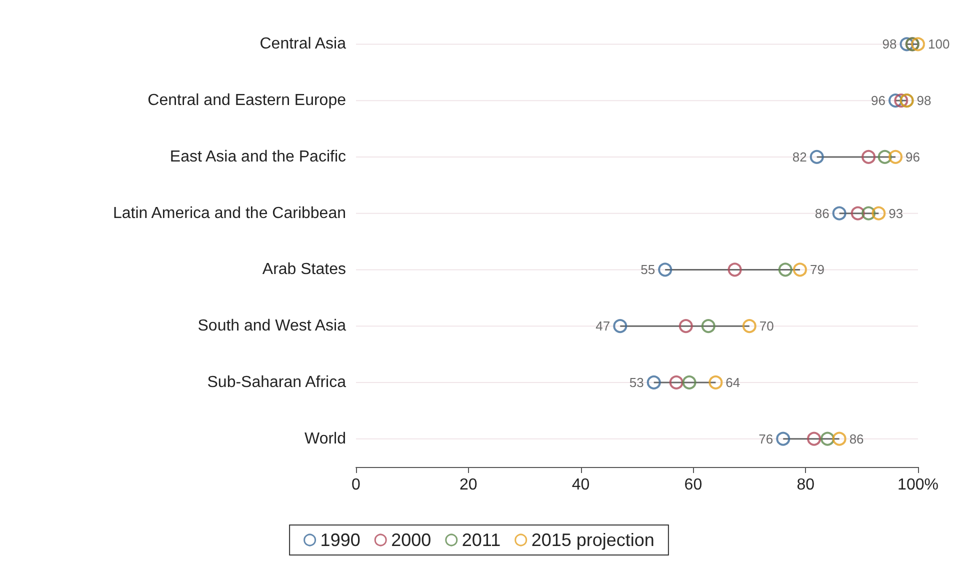  Describe the element at coordinates (896, 213) in the screenshot. I see `data-label: 93` at that location.